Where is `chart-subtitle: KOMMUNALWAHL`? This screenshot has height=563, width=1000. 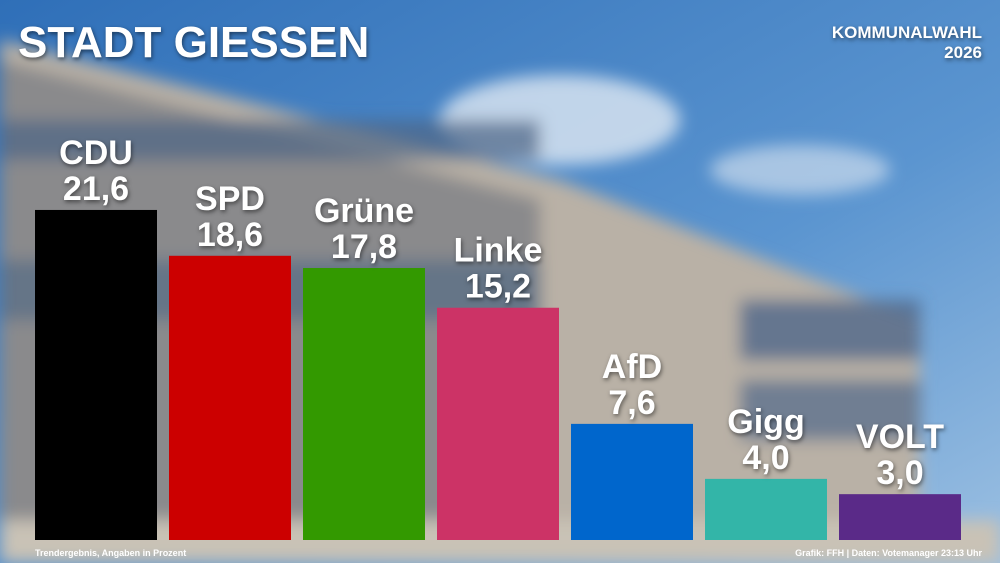
chart-subtitle: KOMMUNALWAHL is located at coordinates (907, 32).